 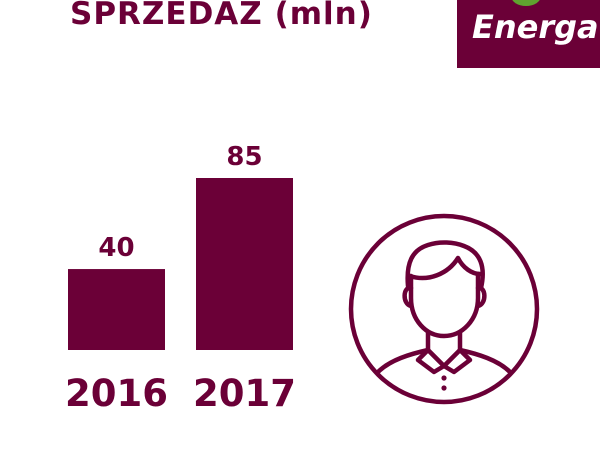 What do you see at coordinates (116, 248) in the screenshot?
I see `data-label-2016: 40` at bounding box center [116, 248].